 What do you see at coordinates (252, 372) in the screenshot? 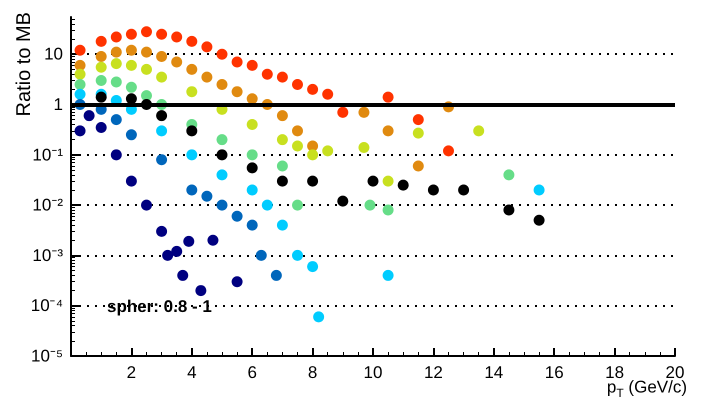
I see `x-tick-label: 6` at bounding box center [252, 372].